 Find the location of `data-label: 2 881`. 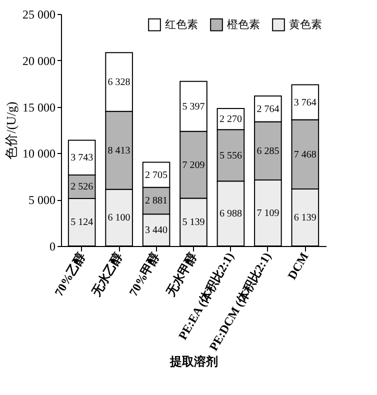

data-label: 2 881 is located at coordinates (156, 201).